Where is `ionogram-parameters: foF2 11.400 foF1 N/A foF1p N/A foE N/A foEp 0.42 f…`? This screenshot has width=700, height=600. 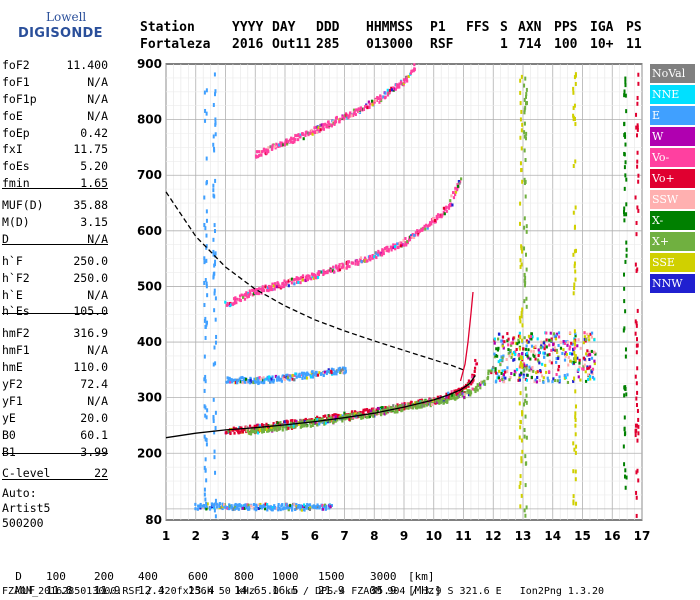 ionogram-parameters: foF2 11.400 foF1 N/A foF1p N/A foE N/A foEp 0.42 f… is located at coordinates (55, 270).